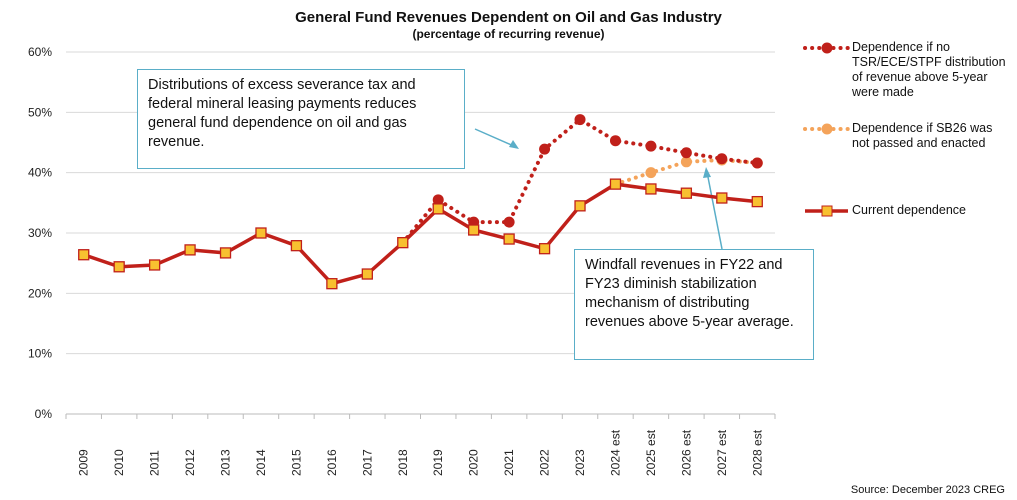 The width and height of the screenshot is (1017, 500). Describe the element at coordinates (296, 462) in the screenshot. I see `x-tick-label: 2015` at that location.